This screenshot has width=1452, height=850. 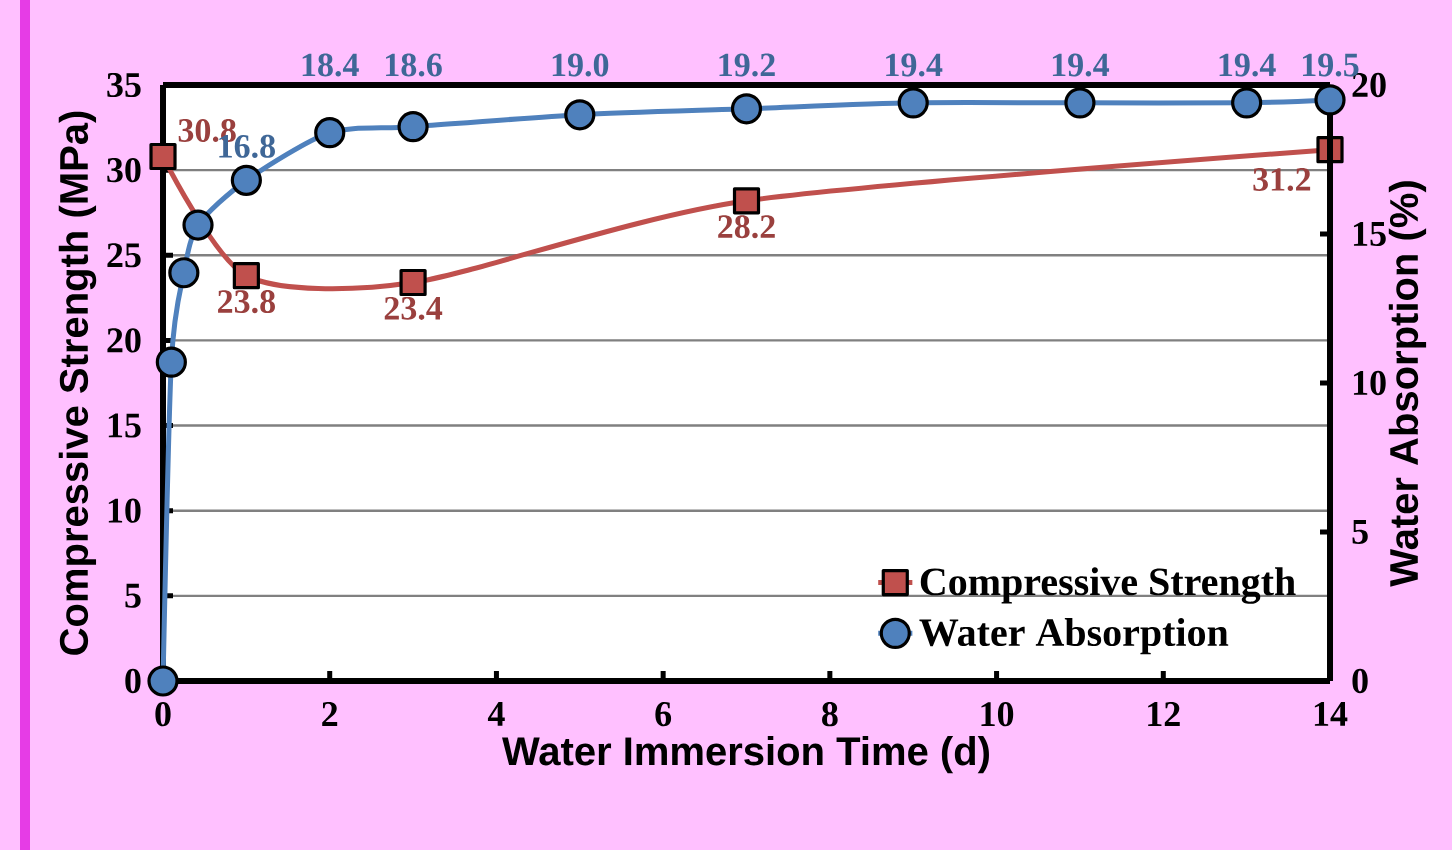 I want to click on y2-tick-label: 5, so click(x=1360, y=532).